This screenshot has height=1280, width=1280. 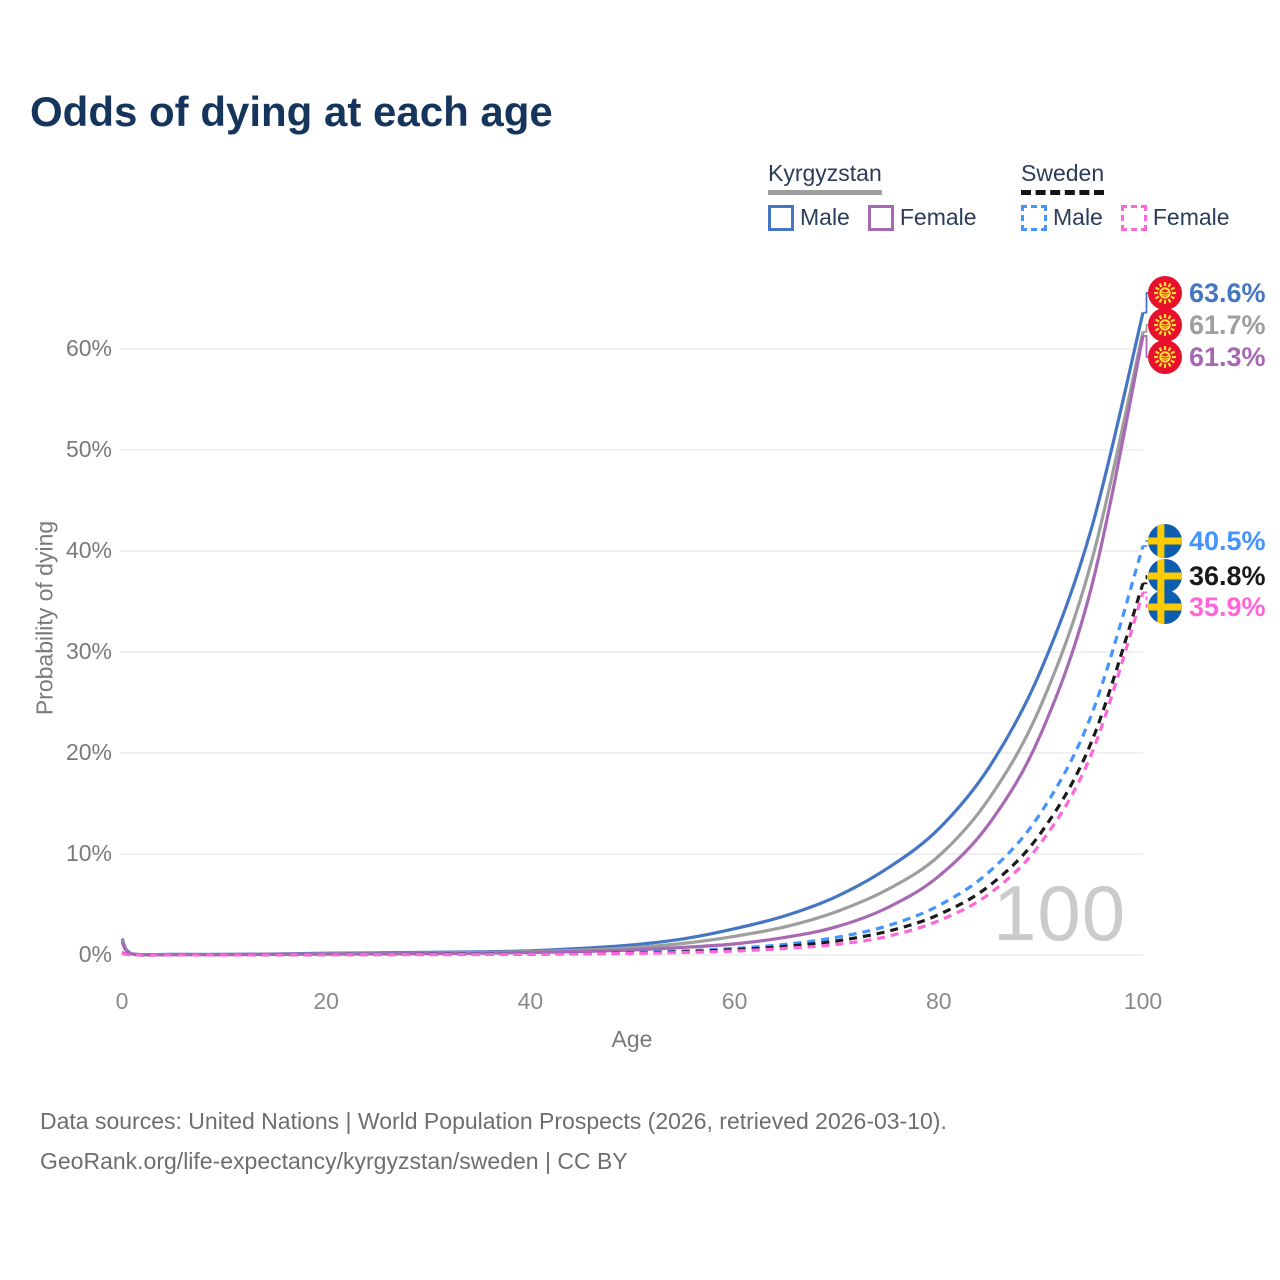 What do you see at coordinates (1227, 356) in the screenshot?
I see `end-label-value: 61.3%` at bounding box center [1227, 356].